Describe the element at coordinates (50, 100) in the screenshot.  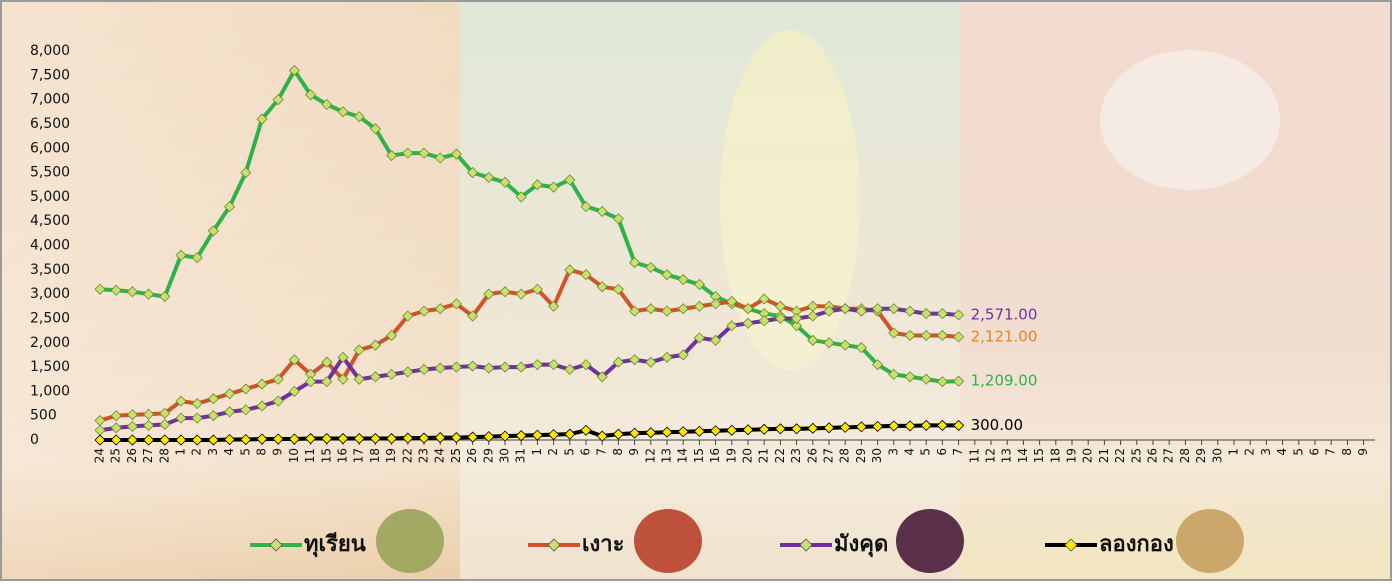
I see `y-tick-label: 7,000` at that location.